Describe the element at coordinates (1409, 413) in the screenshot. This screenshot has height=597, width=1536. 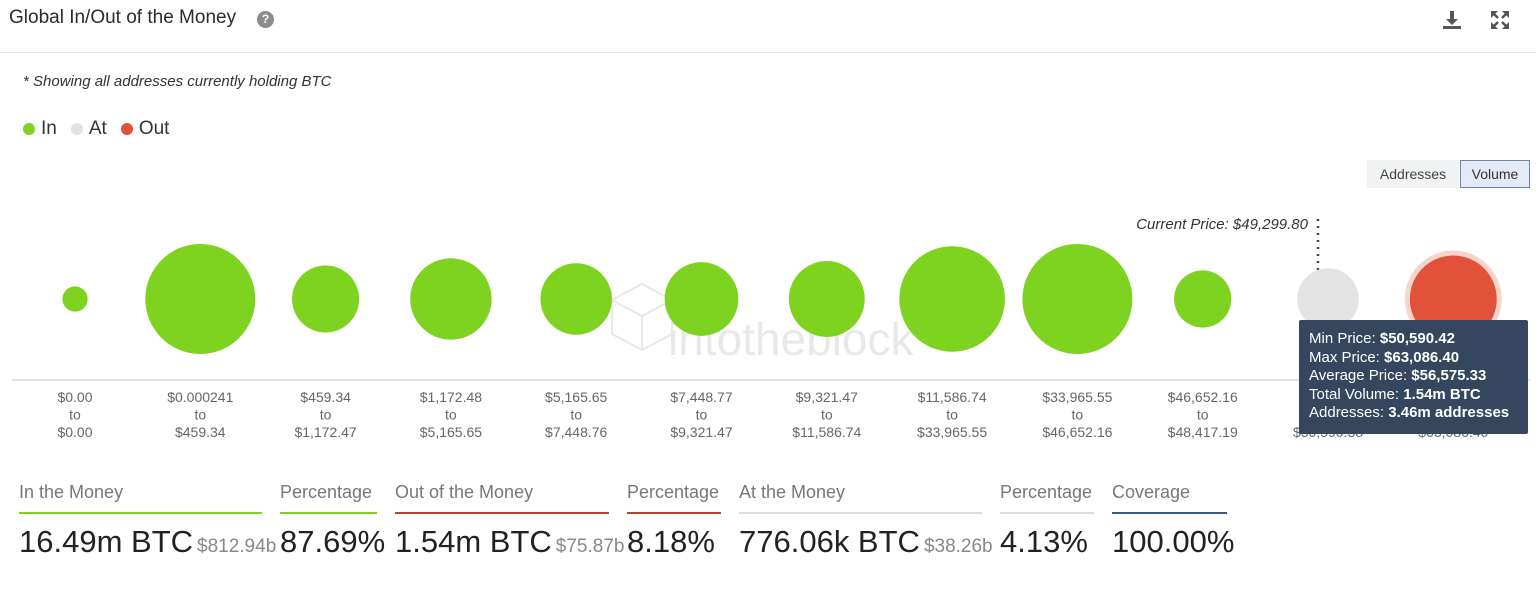
I see `tooltip-addresses: Addresses: 3.46m addresses` at that location.